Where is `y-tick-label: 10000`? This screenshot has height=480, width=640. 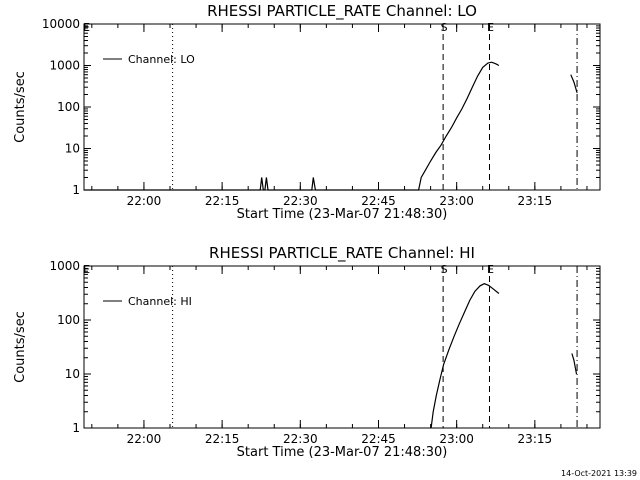 y-tick-label: 10000 is located at coordinates (61, 24).